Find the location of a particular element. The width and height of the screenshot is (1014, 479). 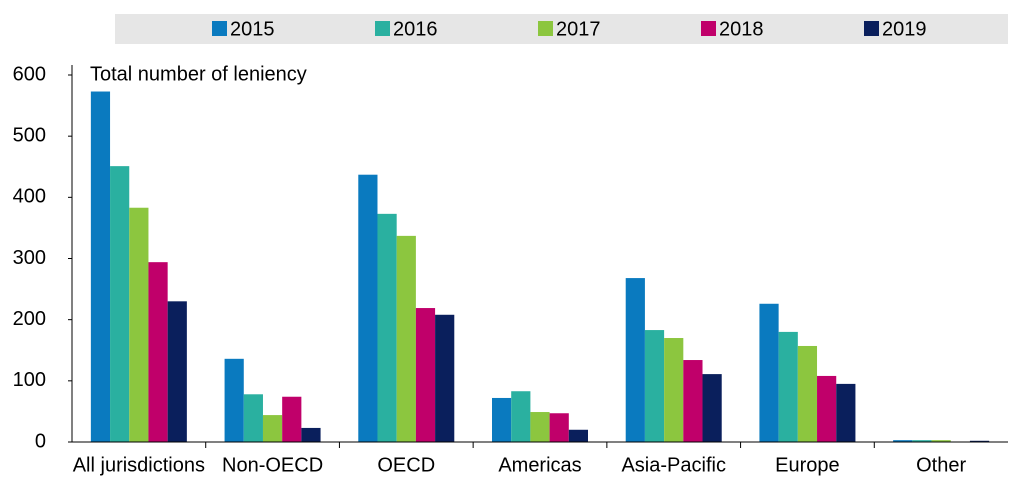

annotation: Total number of leniency is located at coordinates (198, 74).